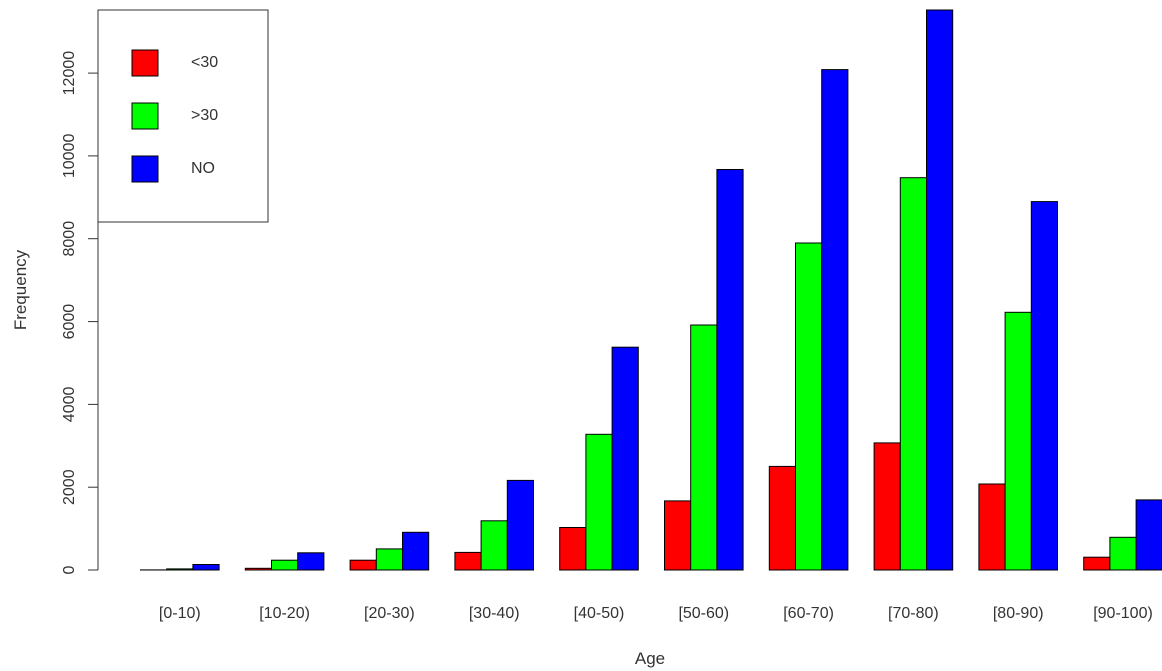 The height and width of the screenshot is (671, 1162). What do you see at coordinates (389, 613) in the screenshot?
I see `x-tick-label: [20-30)` at bounding box center [389, 613].